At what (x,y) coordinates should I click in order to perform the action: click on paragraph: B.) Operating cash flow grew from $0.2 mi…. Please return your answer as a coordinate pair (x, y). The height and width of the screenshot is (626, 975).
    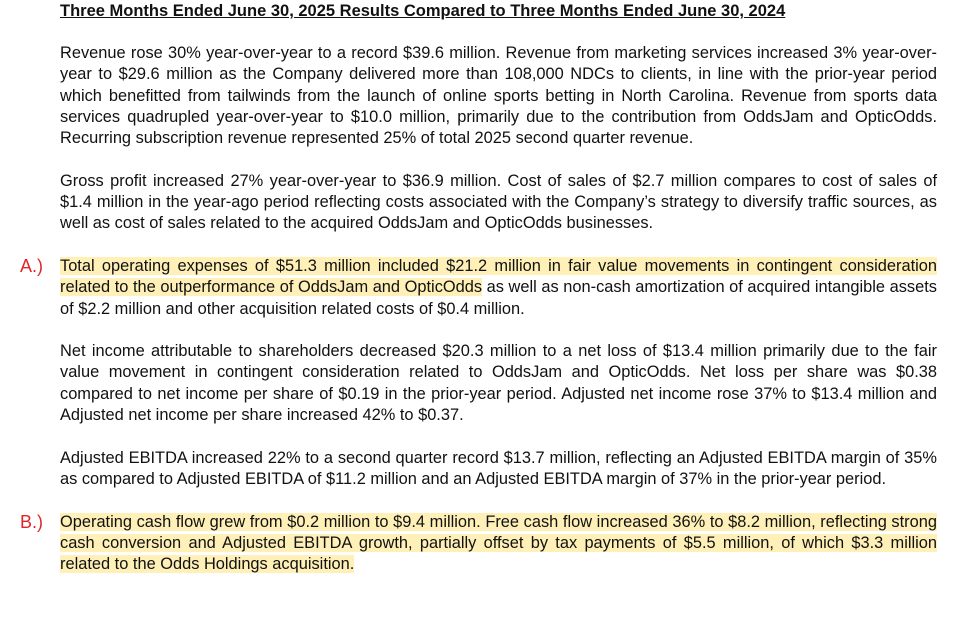
    Looking at the image, I should click on (478, 544).